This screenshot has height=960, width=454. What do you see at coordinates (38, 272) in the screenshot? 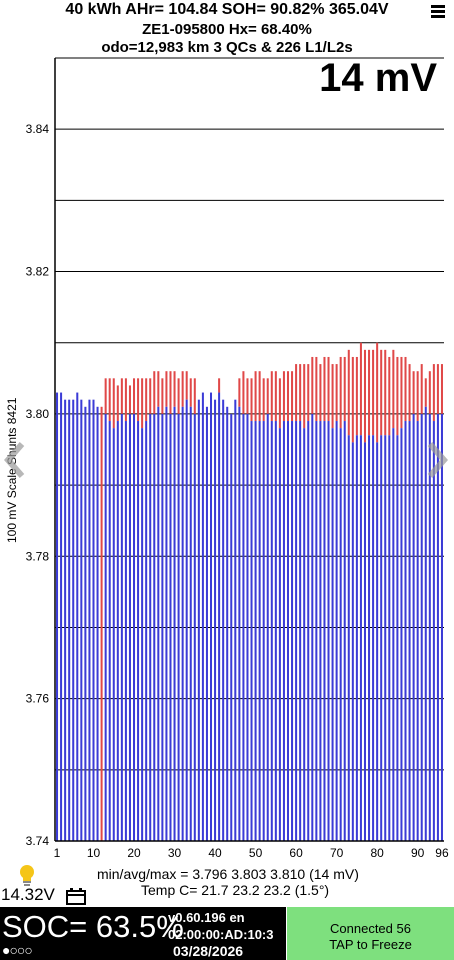
I see `y-tick-label: 3.82` at bounding box center [38, 272].